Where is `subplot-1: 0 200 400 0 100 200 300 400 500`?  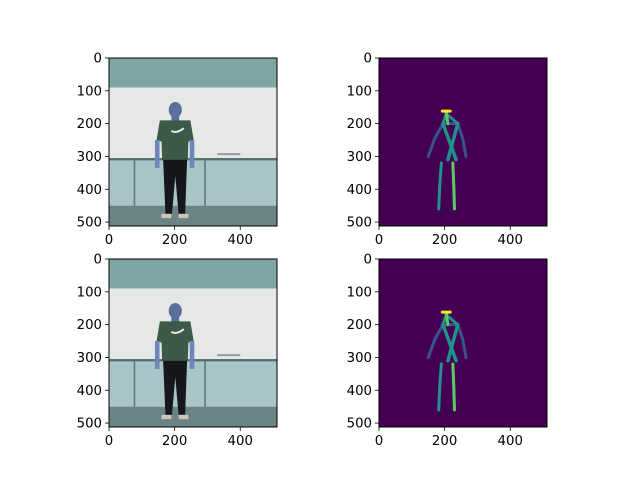
subplot-1: 0 200 400 0 100 200 300 400 500 is located at coordinates (177, 150).